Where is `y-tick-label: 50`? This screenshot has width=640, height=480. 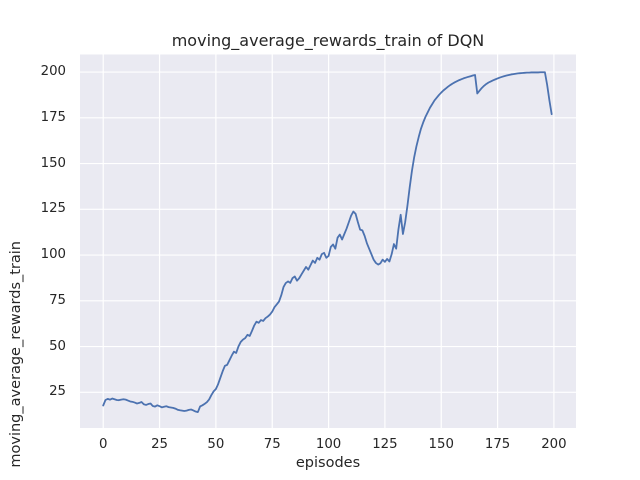 y-tick-label: 50 is located at coordinates (57, 346).